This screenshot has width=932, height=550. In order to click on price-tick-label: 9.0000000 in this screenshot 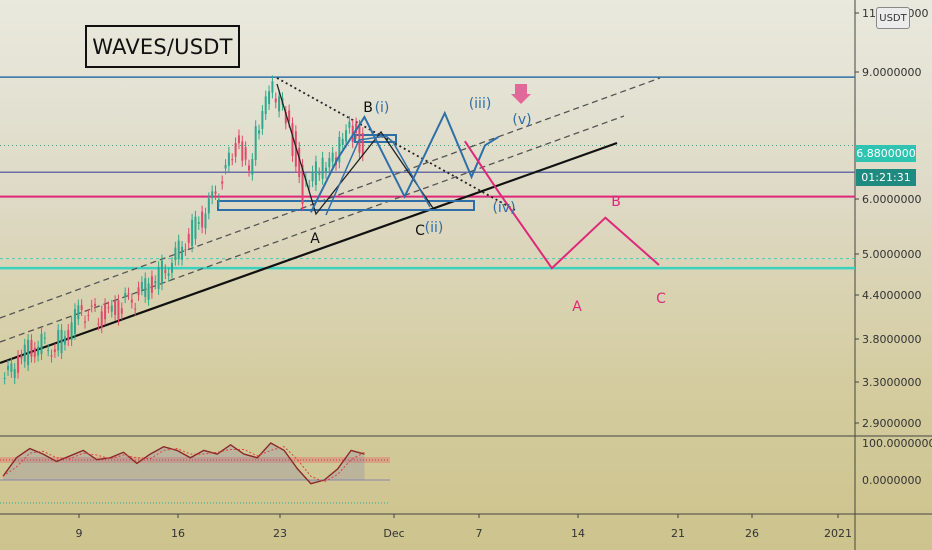, I will do `click(892, 72)`.